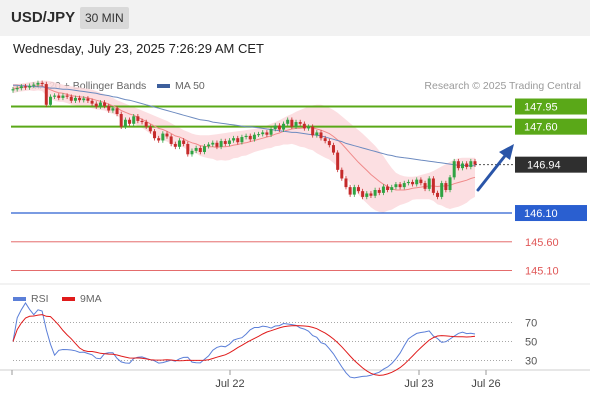 The height and width of the screenshot is (400, 590). Describe the element at coordinates (104, 18) in the screenshot. I see `timeframe-button: 30 MIN` at that location.